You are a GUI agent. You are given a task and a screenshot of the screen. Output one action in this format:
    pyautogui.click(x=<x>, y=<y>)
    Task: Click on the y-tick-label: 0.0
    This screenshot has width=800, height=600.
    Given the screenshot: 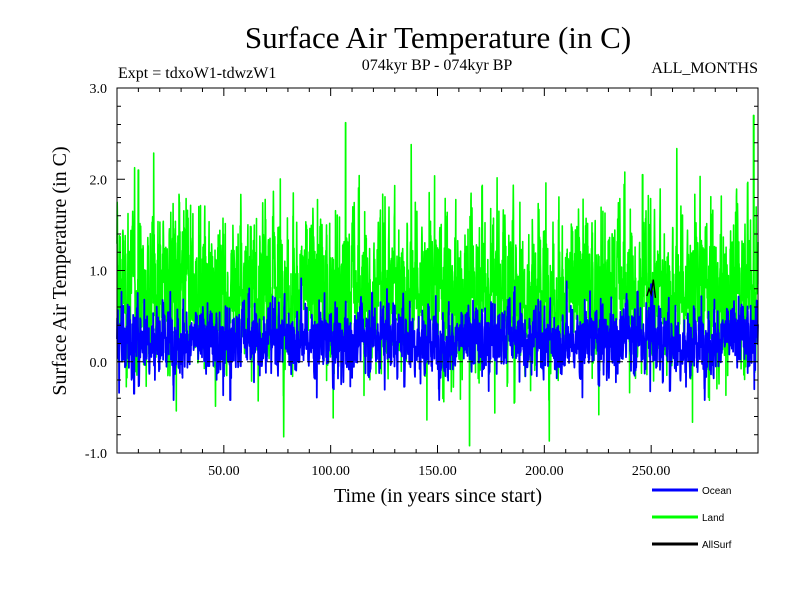 What is the action you would take?
    pyautogui.click(x=99, y=363)
    